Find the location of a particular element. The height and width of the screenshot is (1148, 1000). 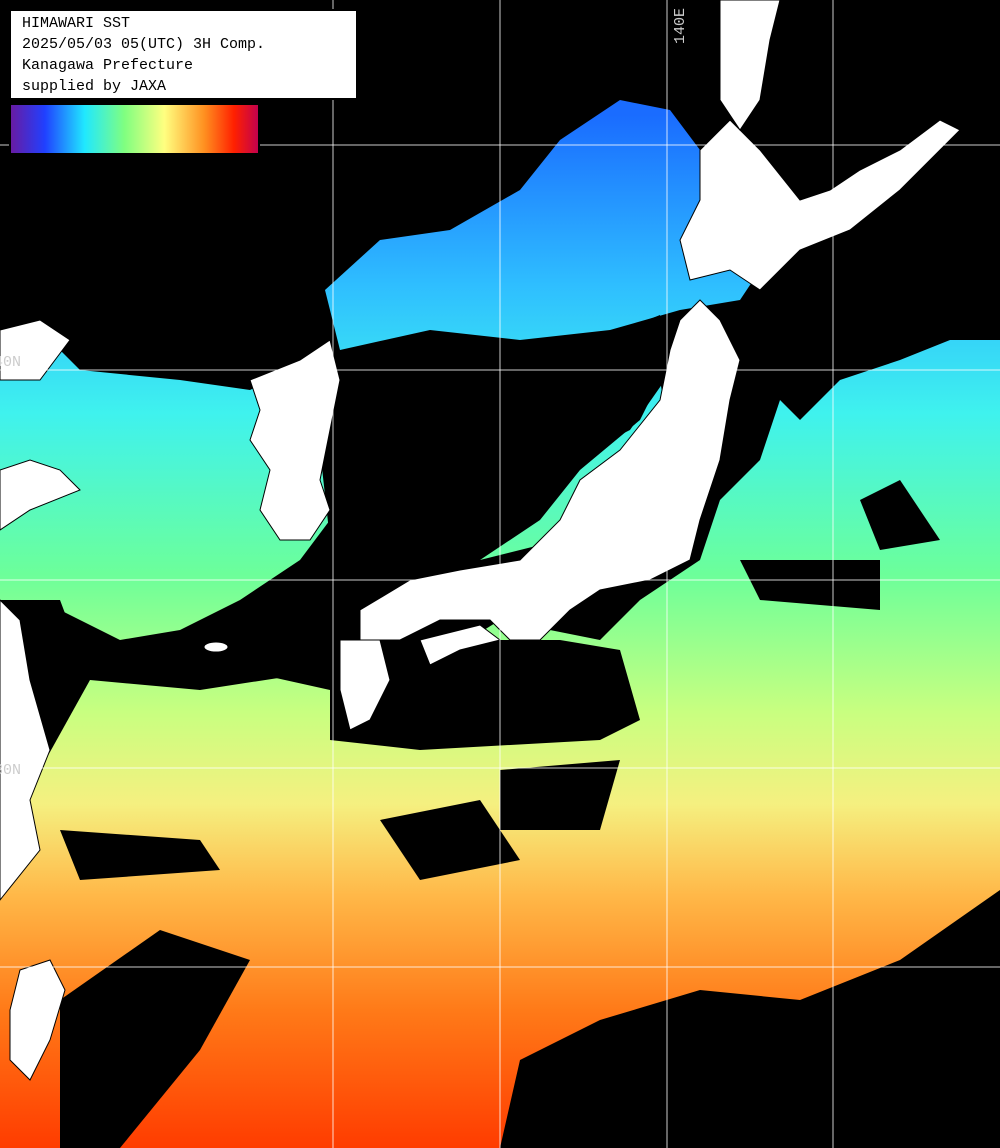

latitude-label: 40N is located at coordinates (10, 362).